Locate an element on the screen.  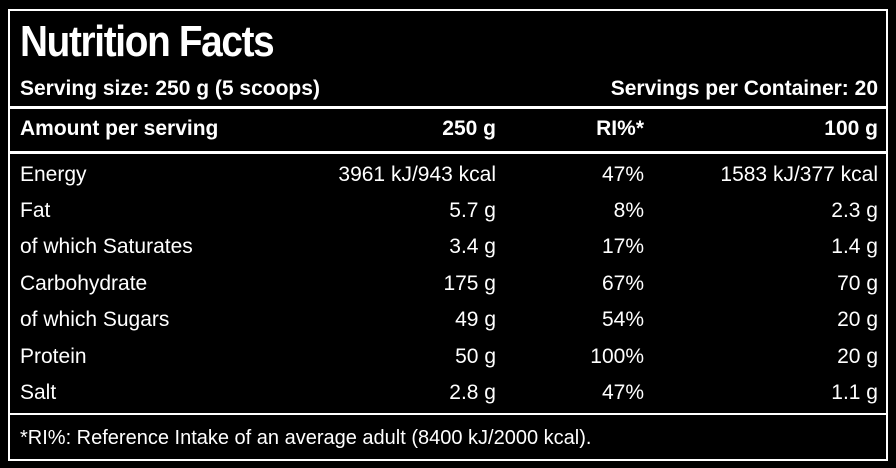
header-250g: 250 g is located at coordinates (469, 128).